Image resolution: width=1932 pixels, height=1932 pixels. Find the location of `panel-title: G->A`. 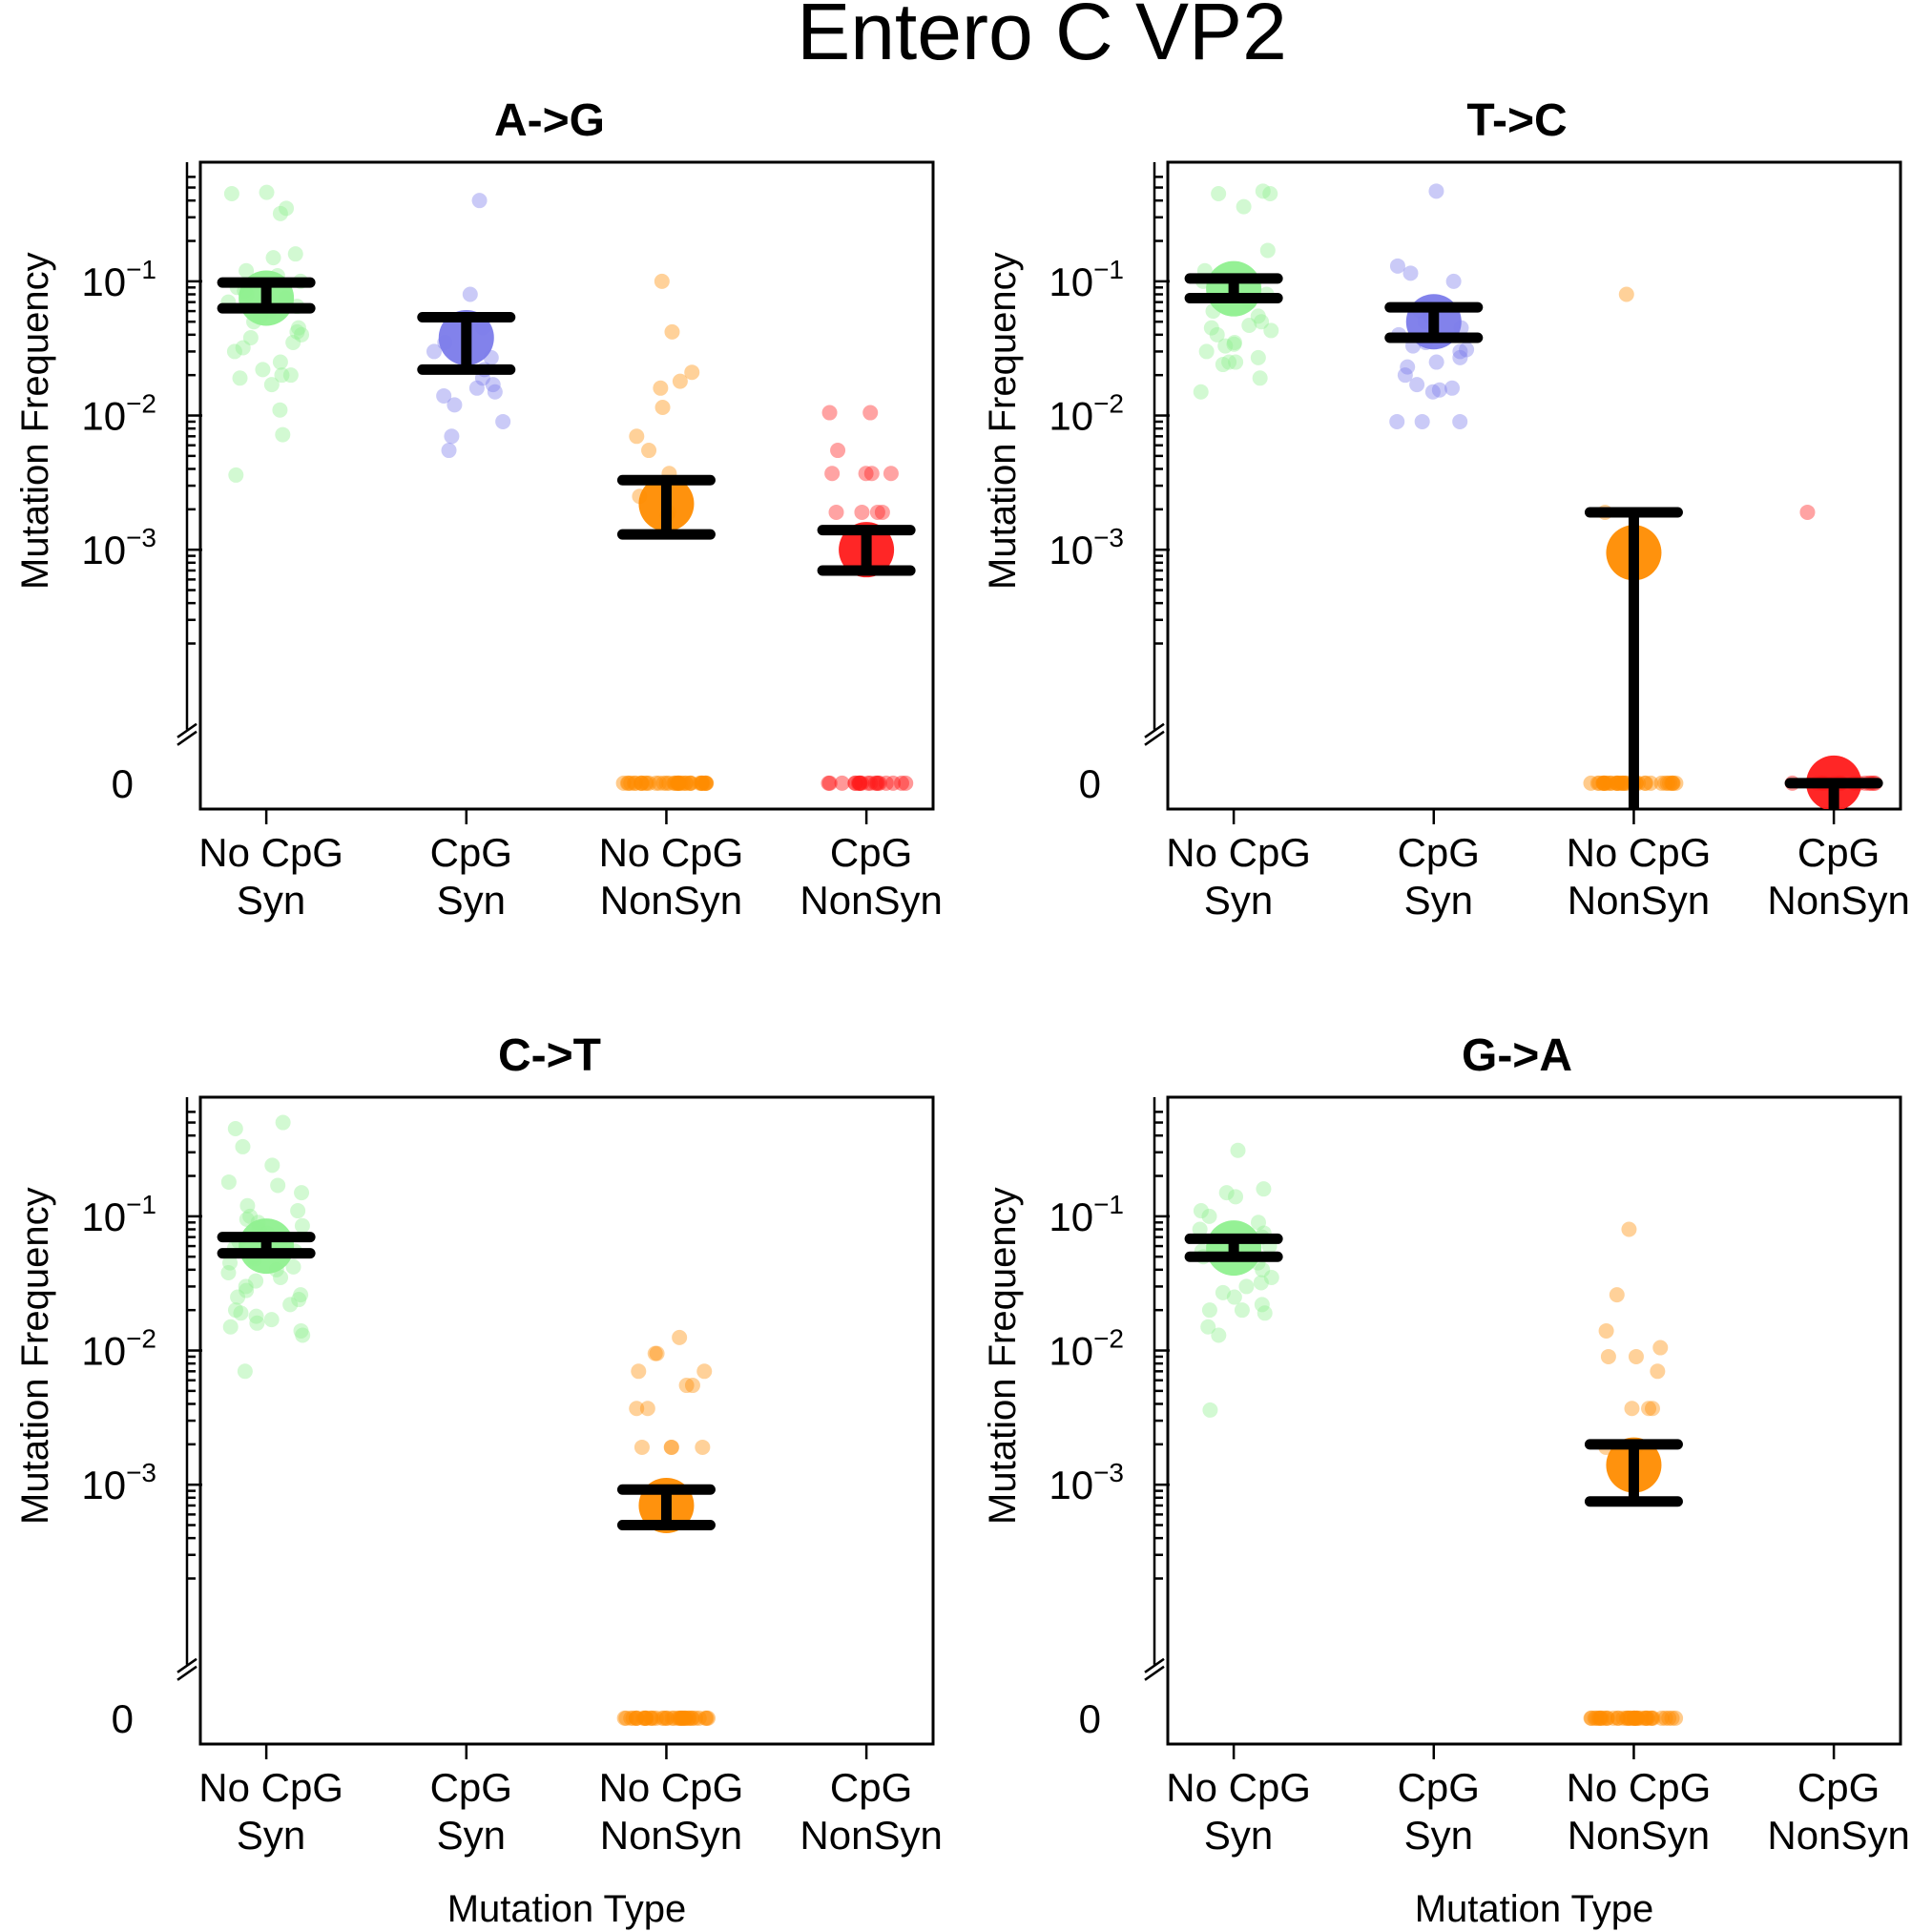

panel-title: G->A is located at coordinates (1517, 1055).